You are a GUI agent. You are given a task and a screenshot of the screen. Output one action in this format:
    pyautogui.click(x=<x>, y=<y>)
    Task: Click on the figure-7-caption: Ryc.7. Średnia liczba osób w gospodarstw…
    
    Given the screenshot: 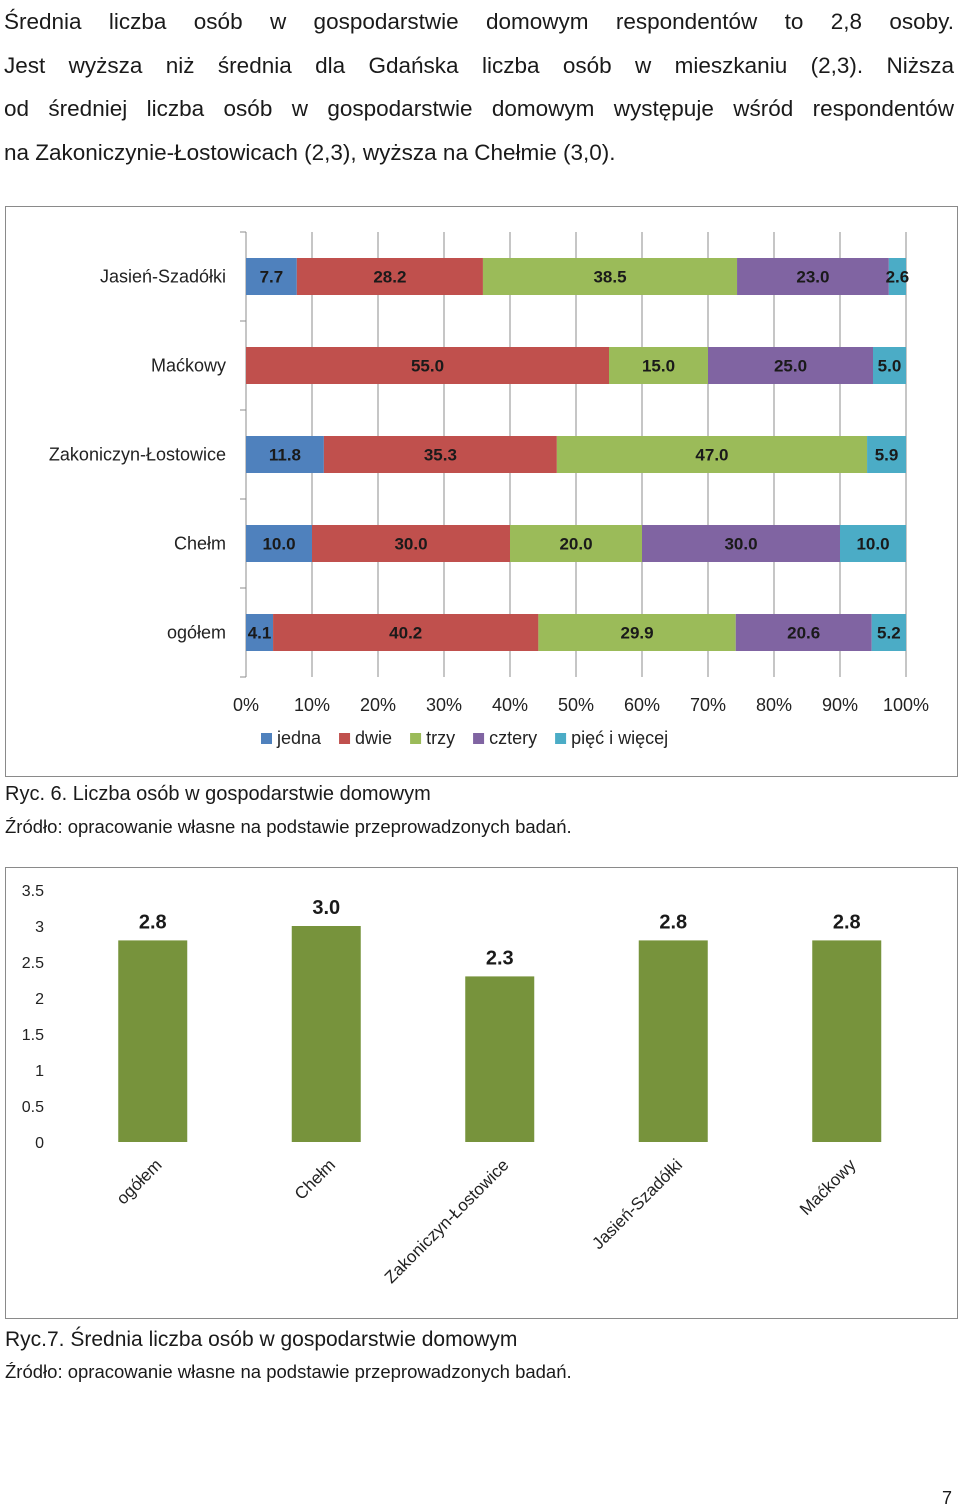 What is the action you would take?
    pyautogui.click(x=261, y=1339)
    